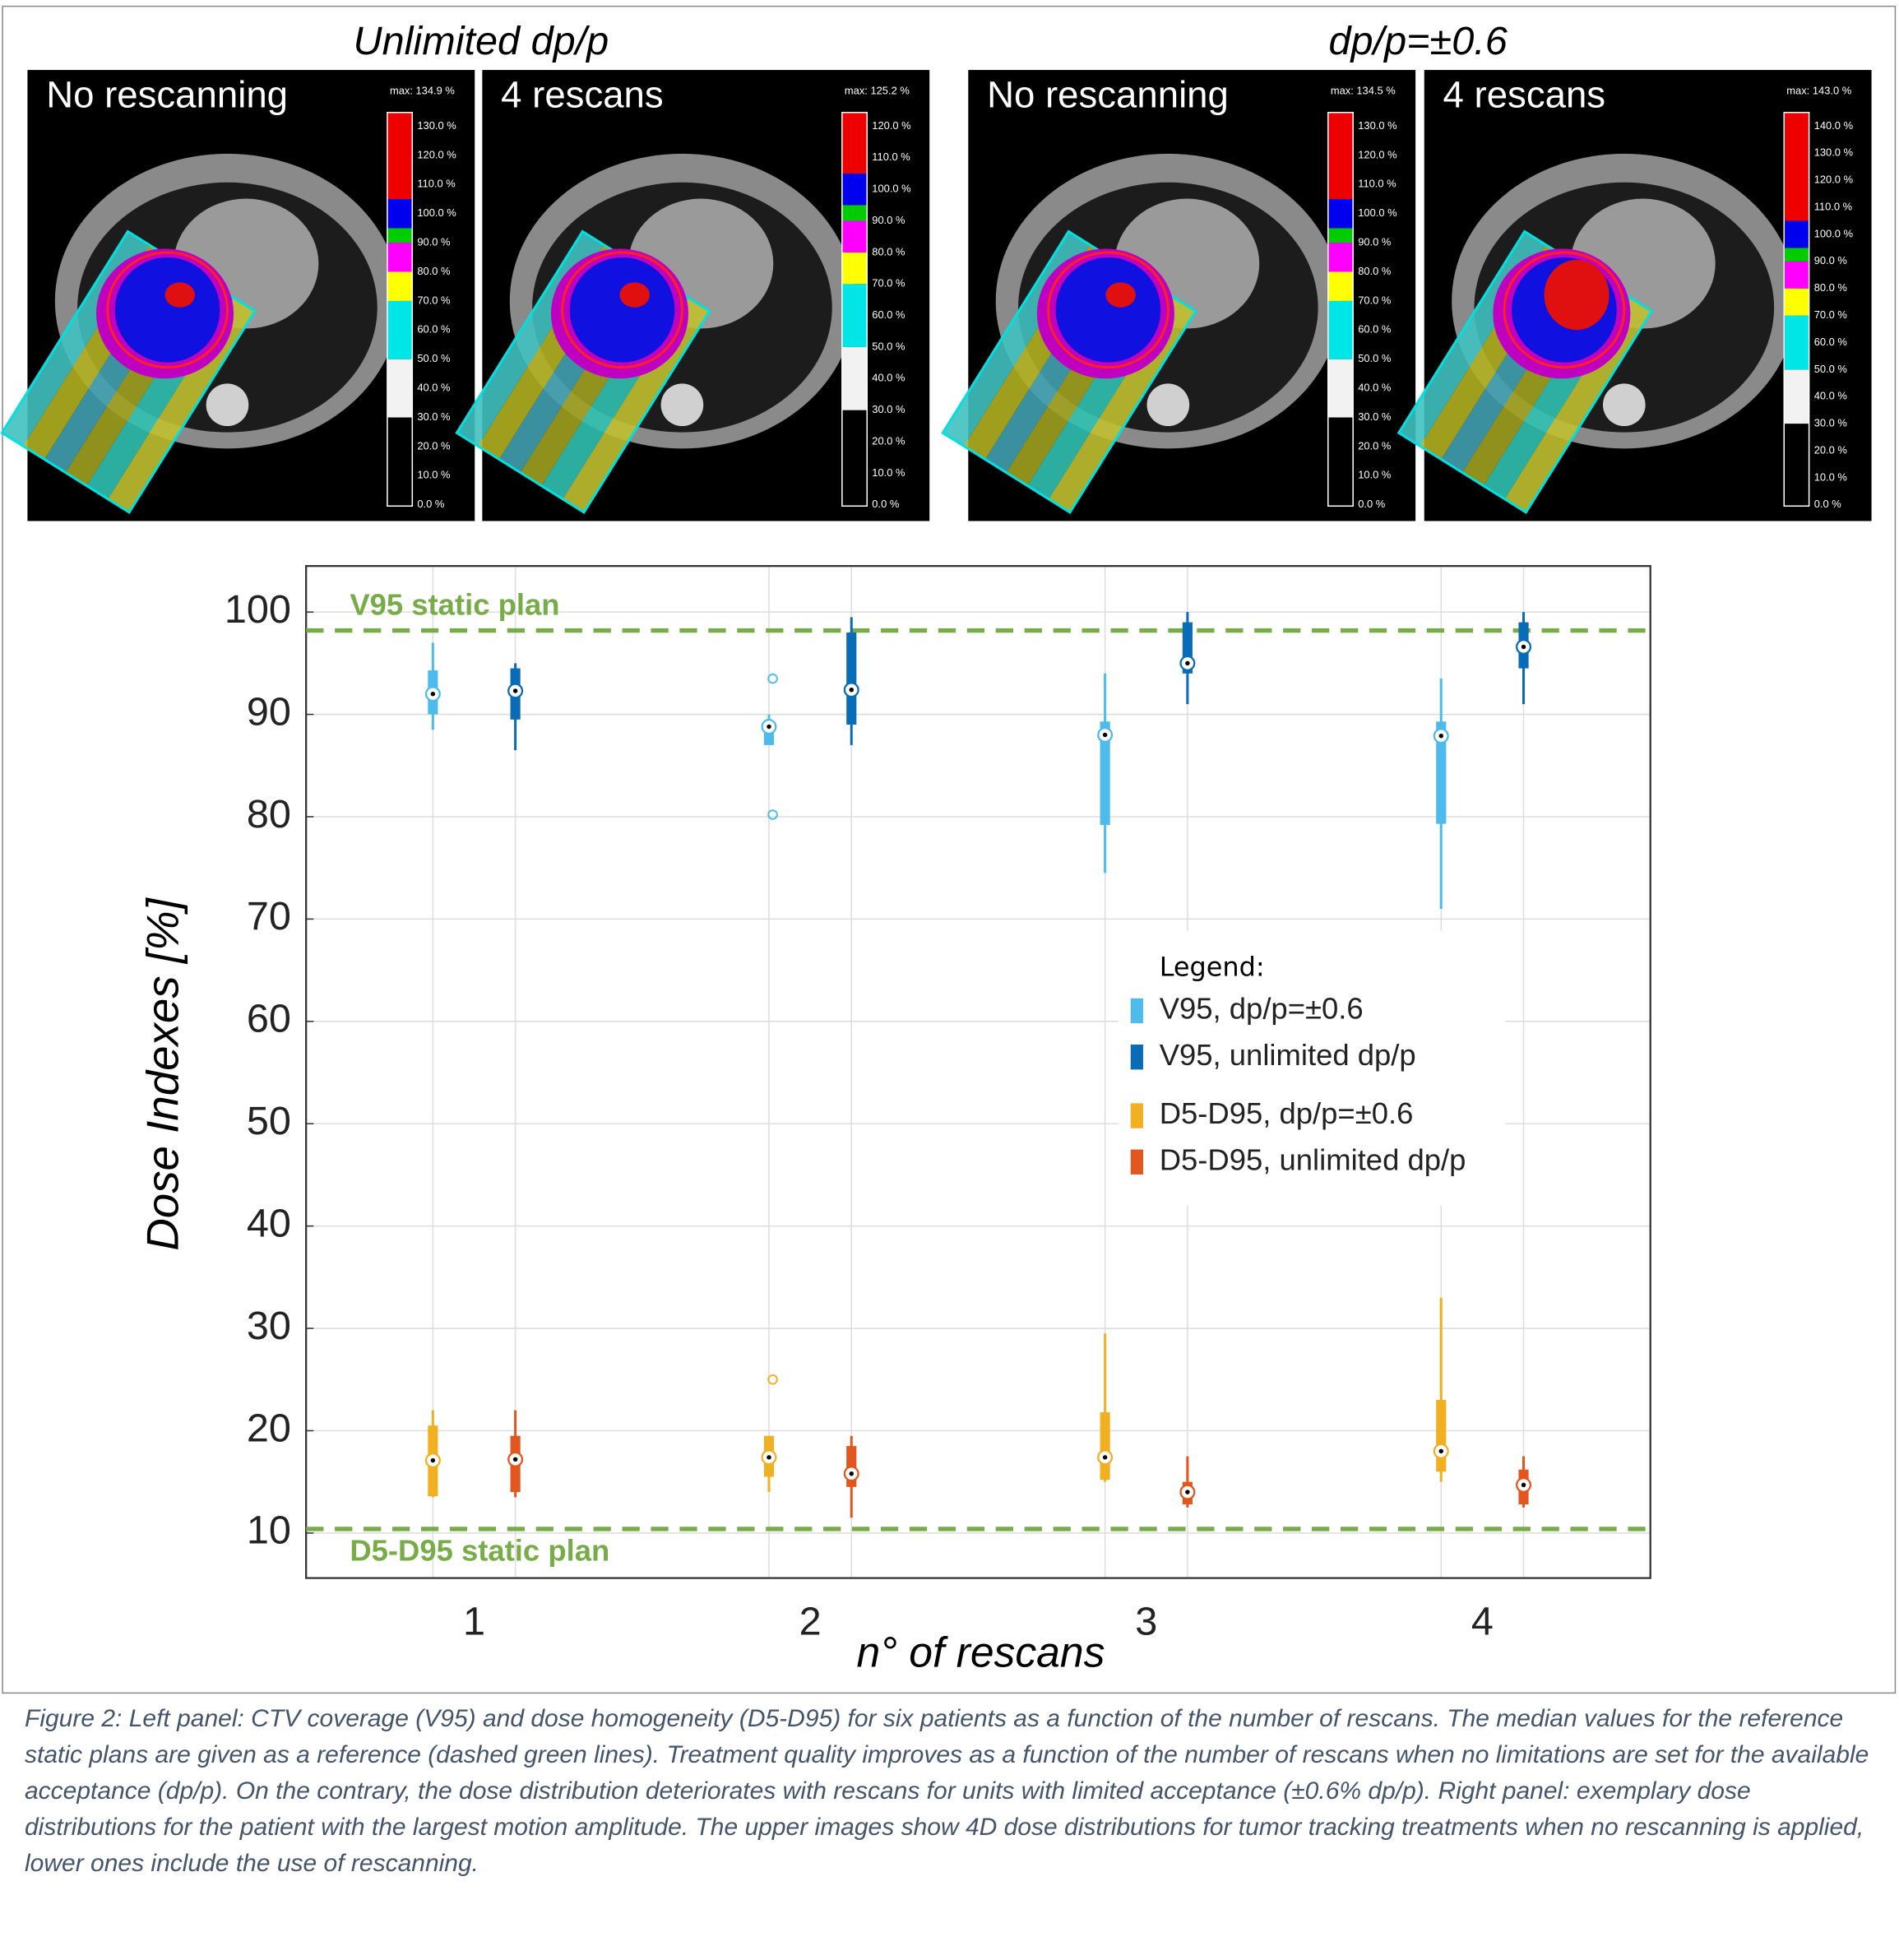  Describe the element at coordinates (1108, 95) in the screenshot. I see `panel-label: No rescanning` at that location.